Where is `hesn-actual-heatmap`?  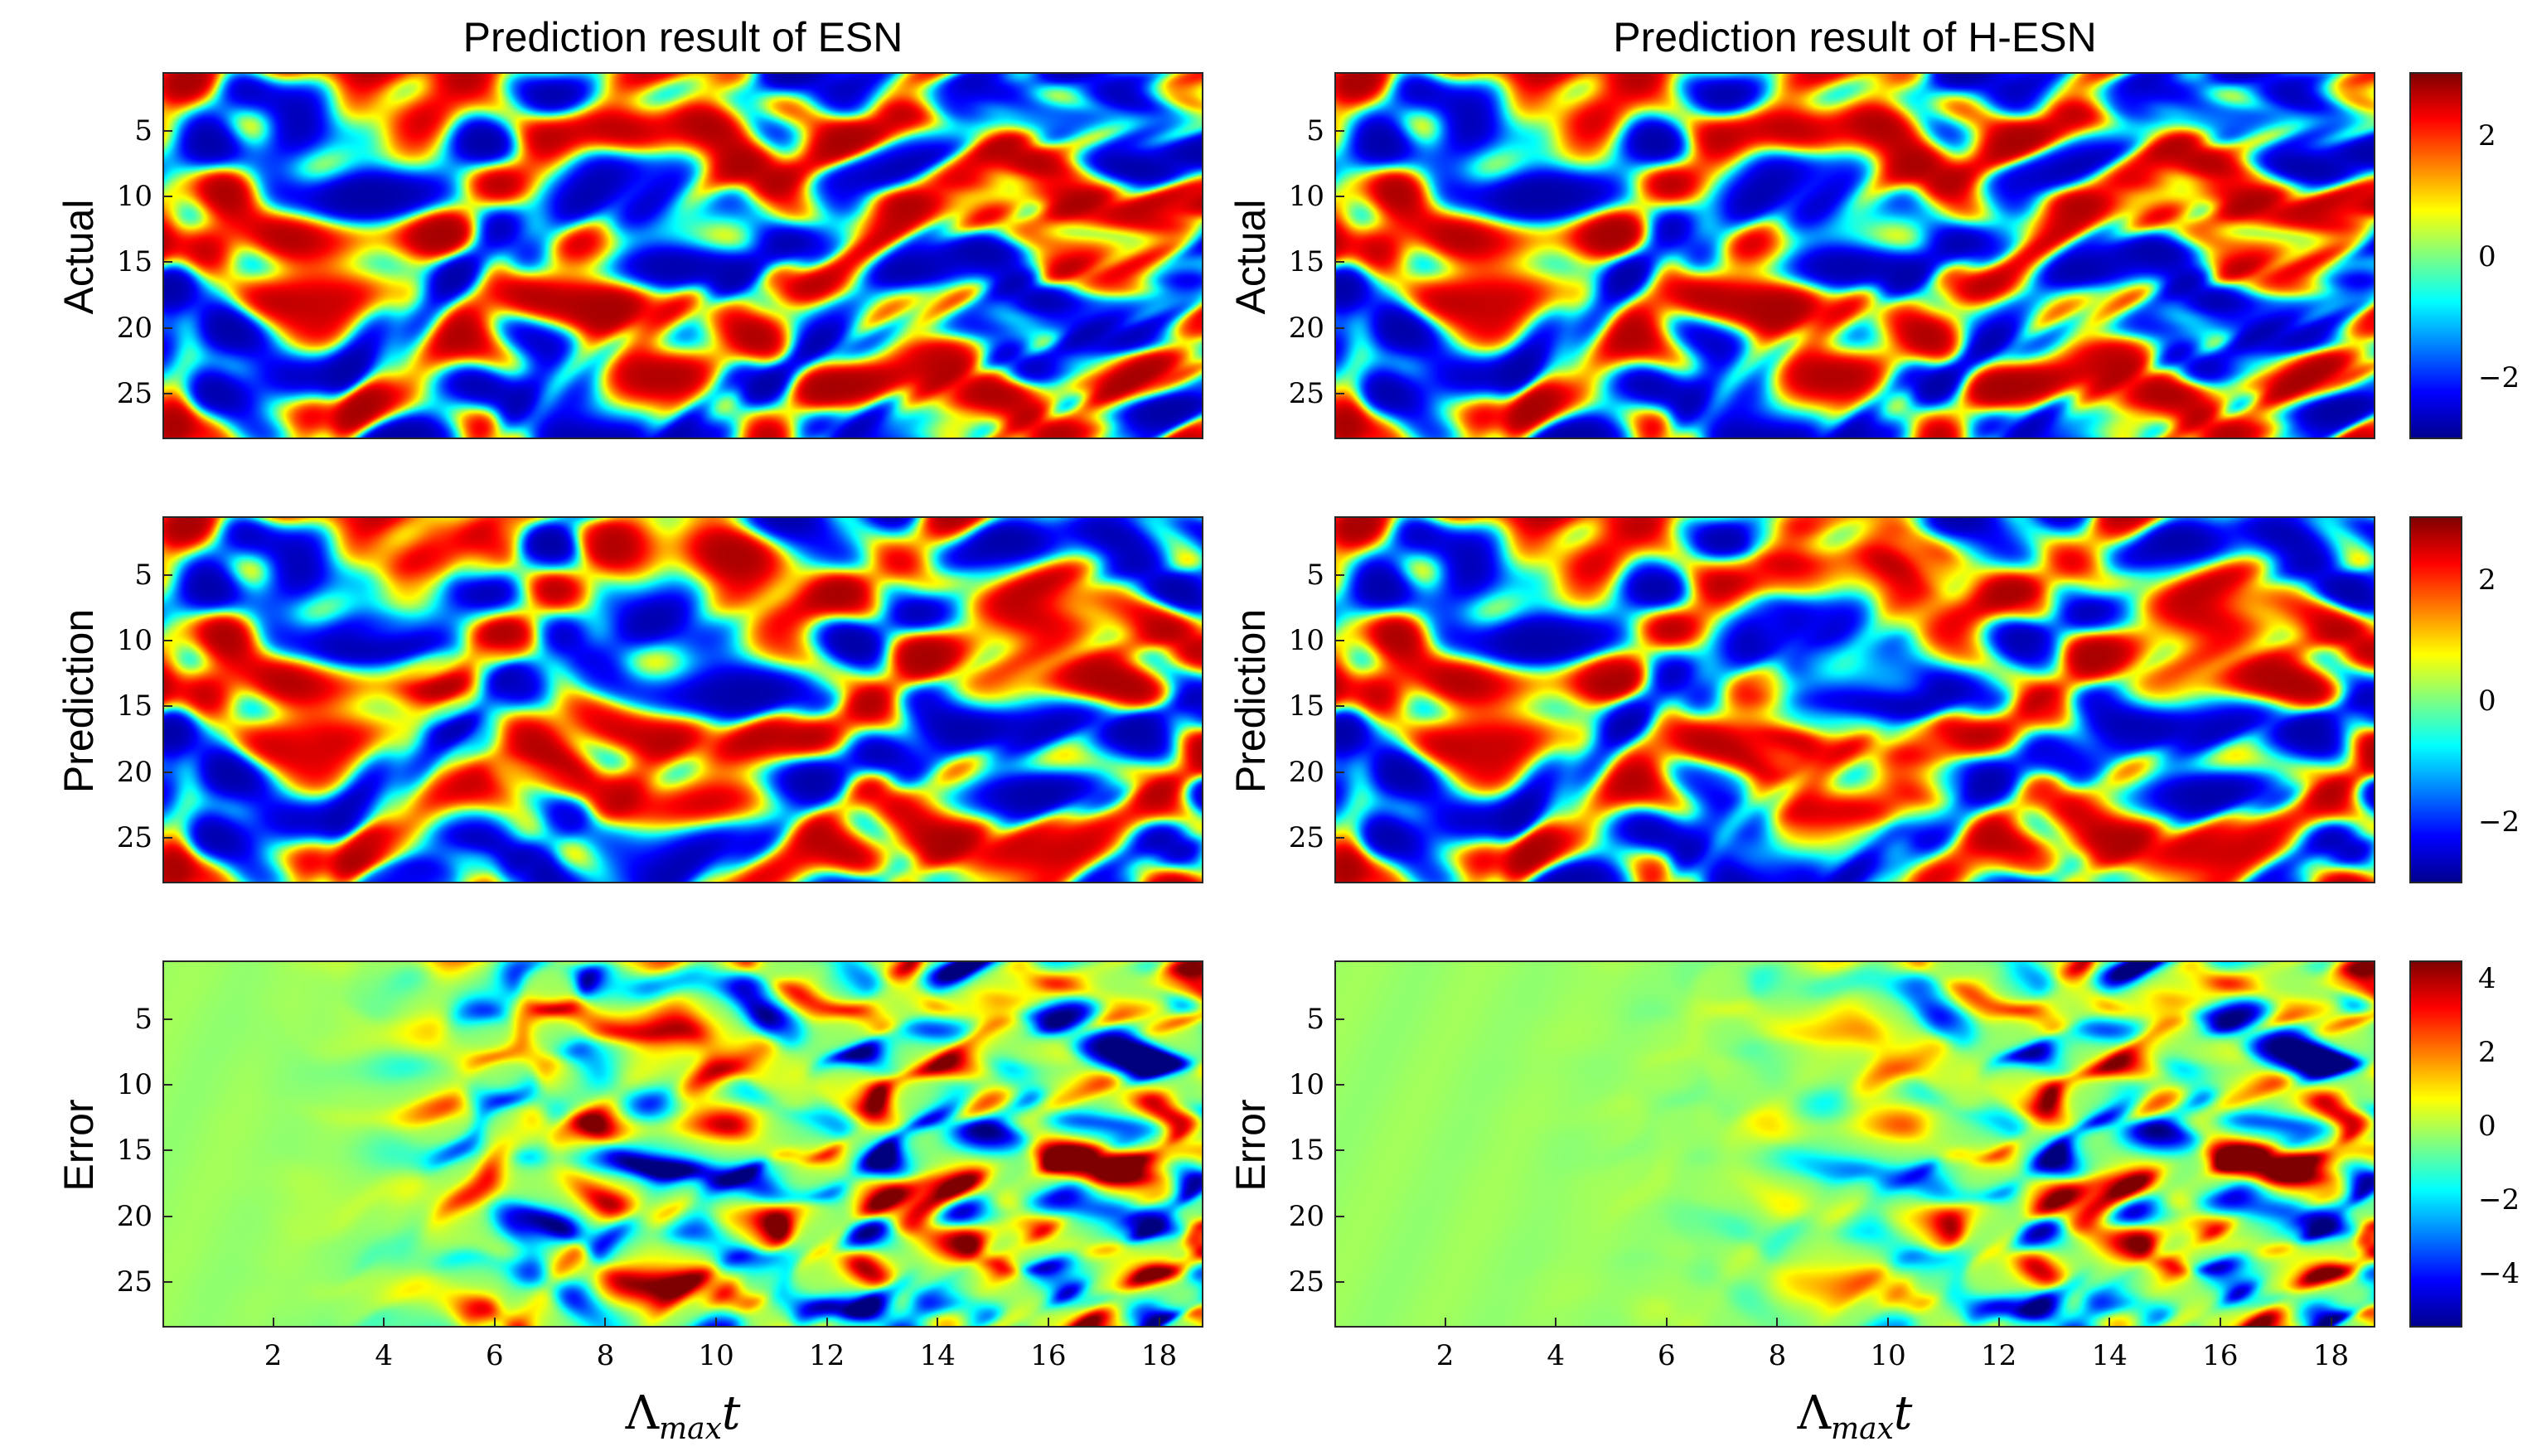 hesn-actual-heatmap is located at coordinates (1855, 256).